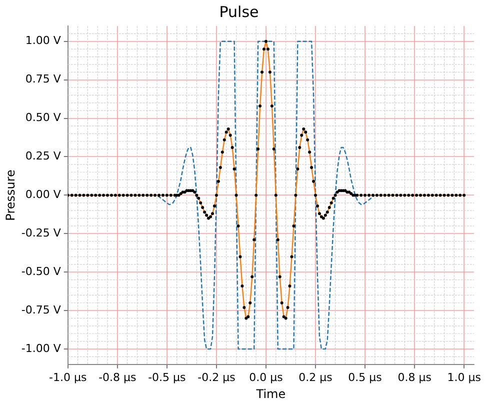 The height and width of the screenshot is (408, 490). Describe the element at coordinates (270, 393) in the screenshot. I see `x-axis-title: Time` at that location.